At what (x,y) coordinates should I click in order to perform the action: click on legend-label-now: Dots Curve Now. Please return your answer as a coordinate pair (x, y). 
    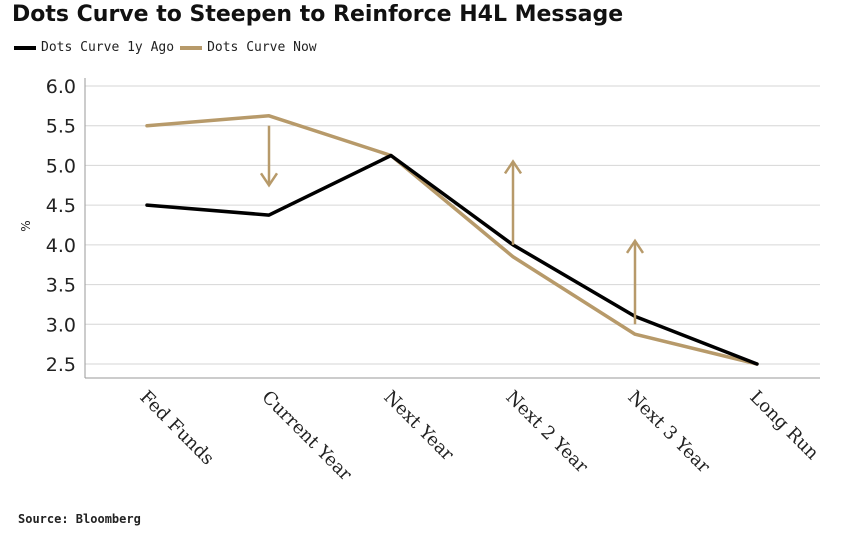
    Looking at the image, I should click on (262, 47).